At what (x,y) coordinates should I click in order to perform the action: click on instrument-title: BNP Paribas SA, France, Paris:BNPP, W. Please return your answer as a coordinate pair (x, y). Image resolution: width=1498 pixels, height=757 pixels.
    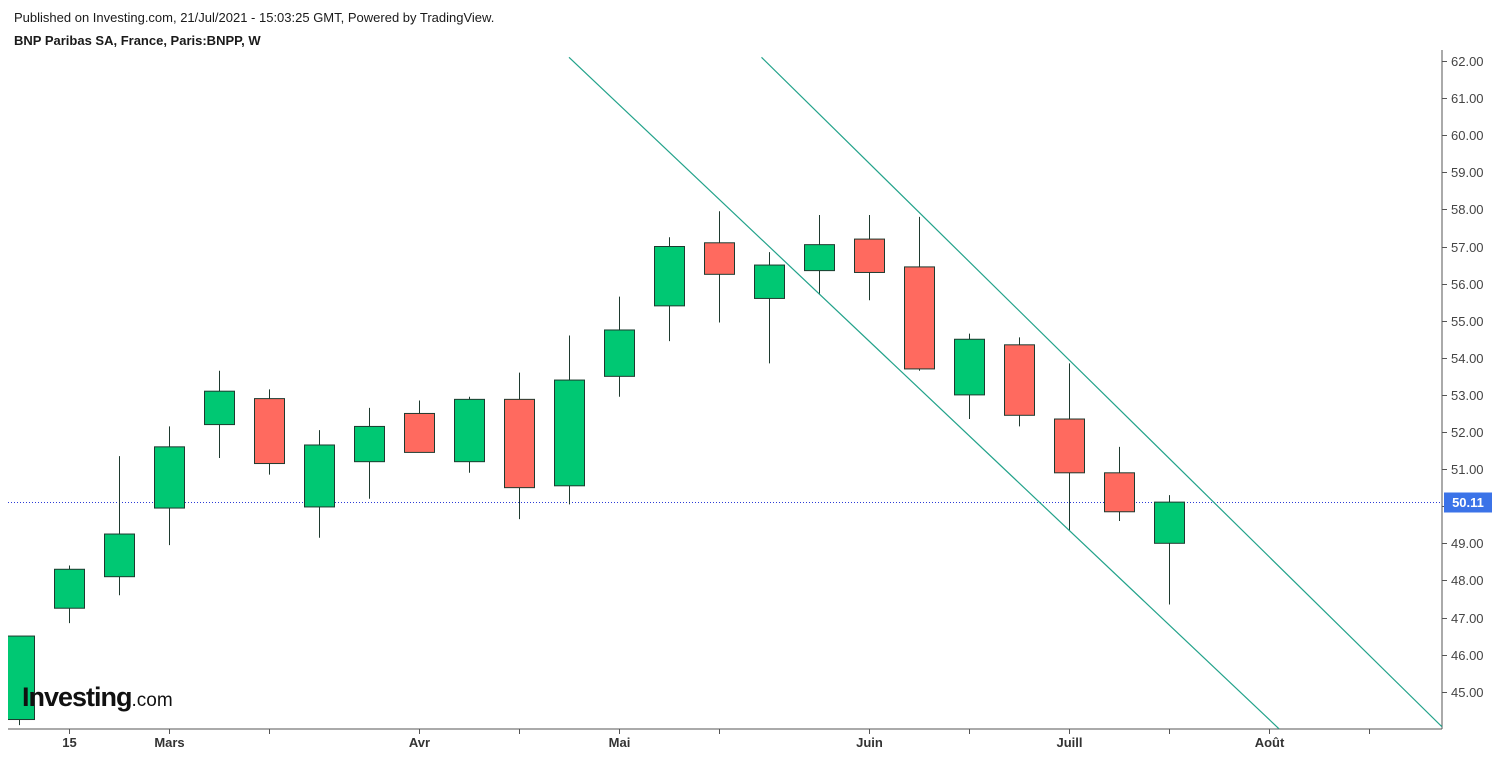
    Looking at the image, I should click on (137, 40).